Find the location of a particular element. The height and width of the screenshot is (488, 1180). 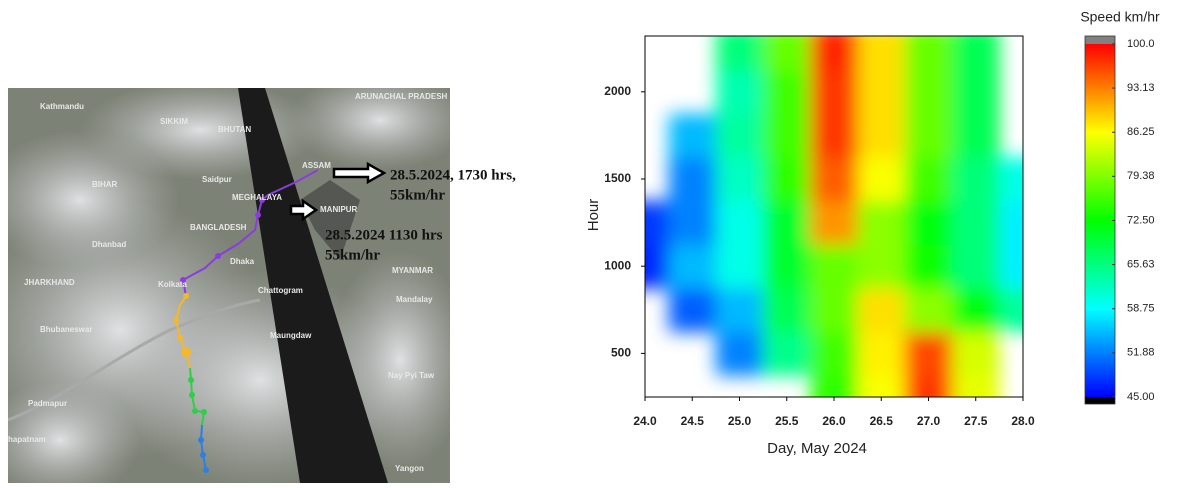

map-label: BANGLADESH is located at coordinates (218, 227).